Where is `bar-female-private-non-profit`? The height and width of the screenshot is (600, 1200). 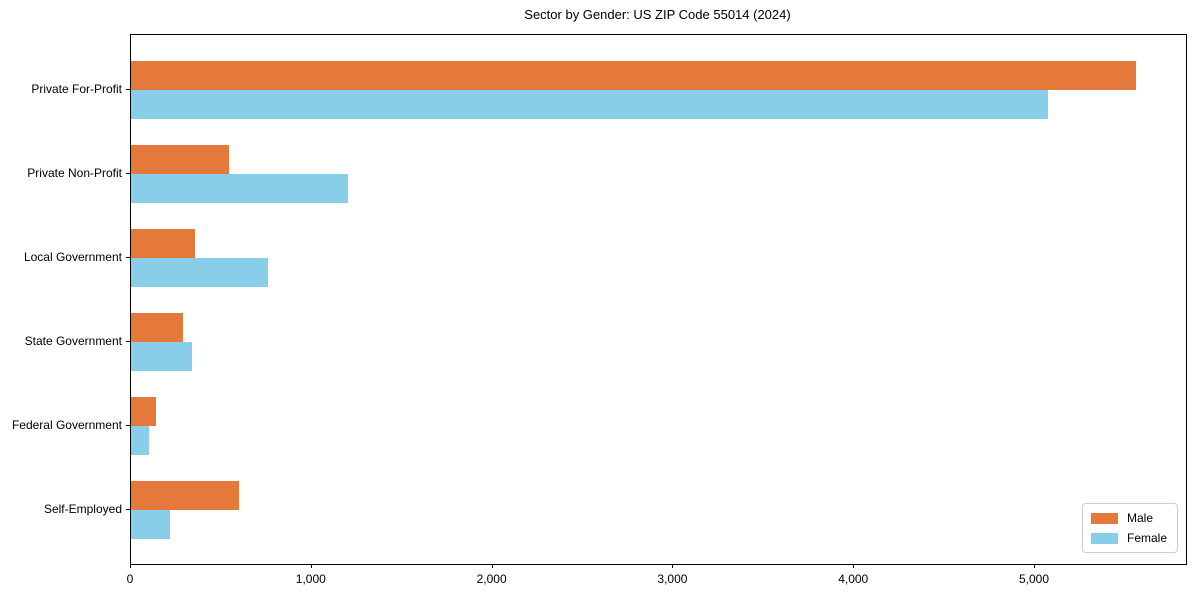
bar-female-private-non-profit is located at coordinates (239, 188).